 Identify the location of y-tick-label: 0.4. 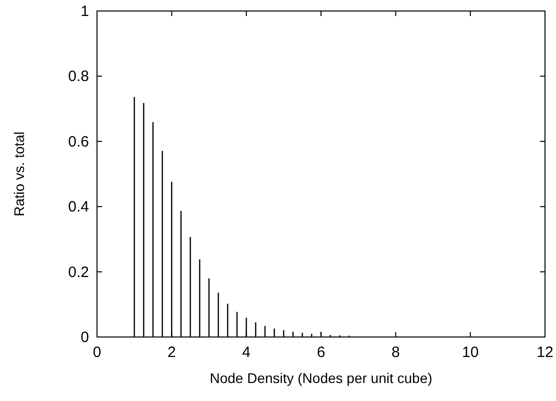
(78, 207).